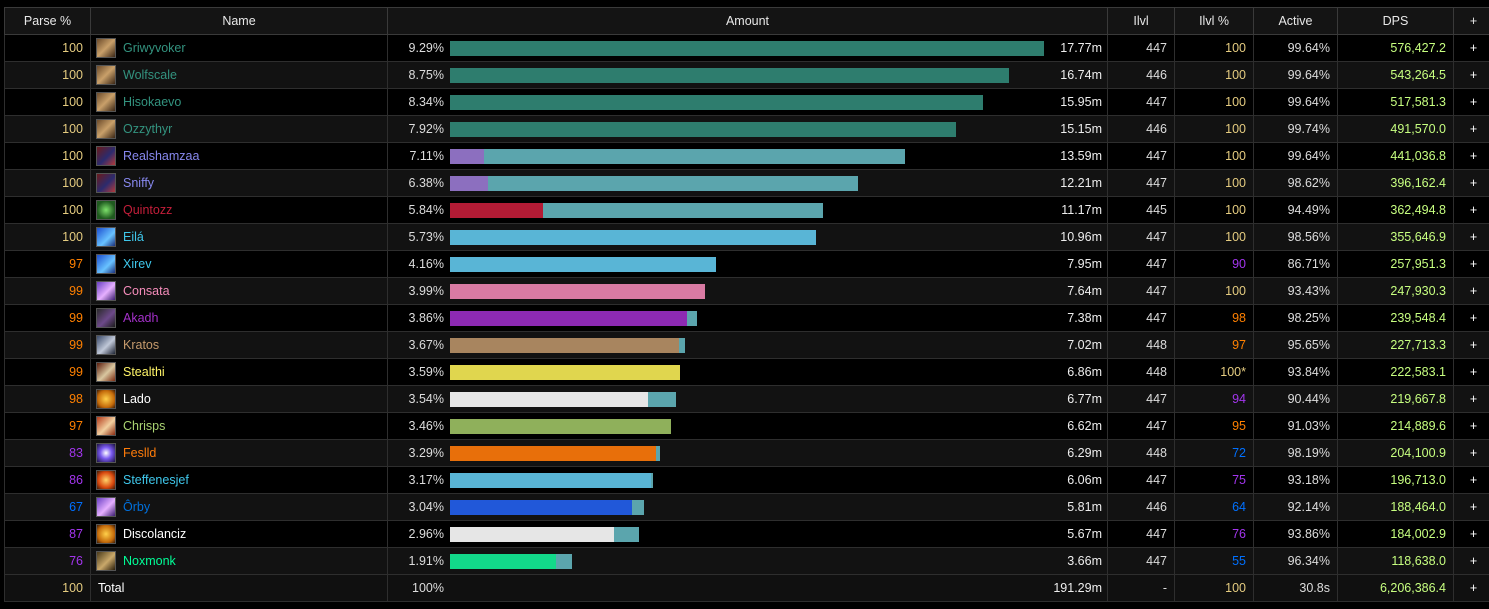  I want to click on player-name-link: Wolfscale, so click(150, 75).